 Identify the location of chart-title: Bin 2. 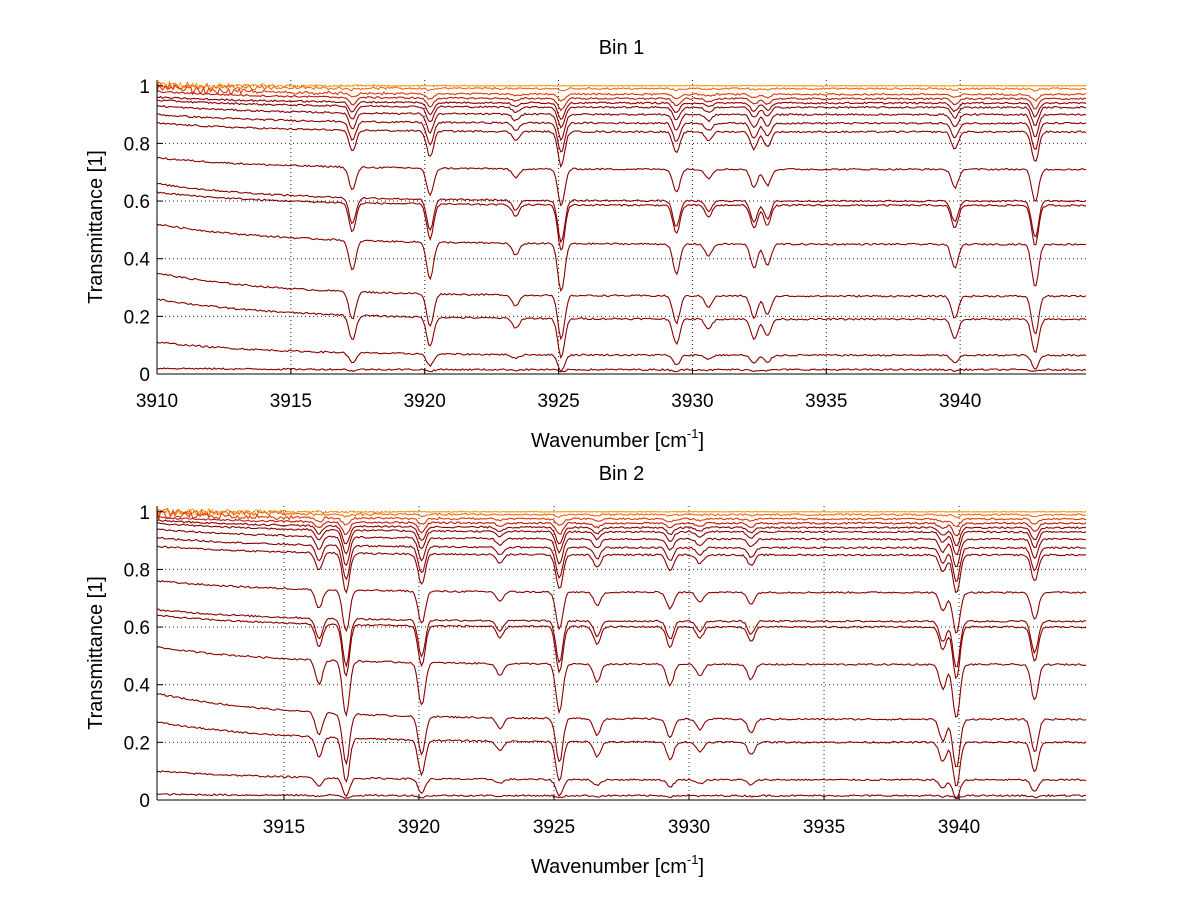
(622, 474).